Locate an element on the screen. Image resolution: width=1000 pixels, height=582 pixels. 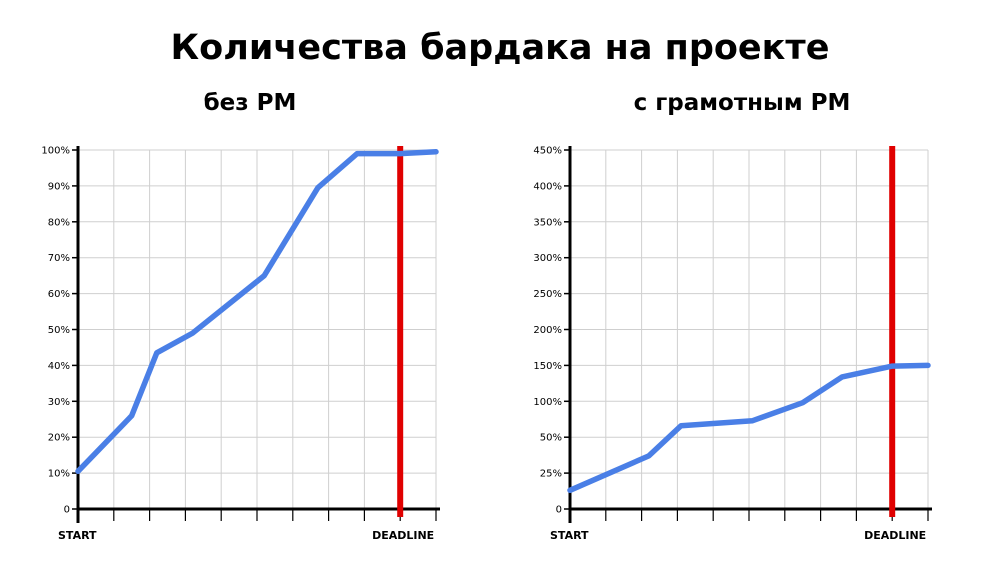
y-tick-label: 200% is located at coordinates (547, 330).